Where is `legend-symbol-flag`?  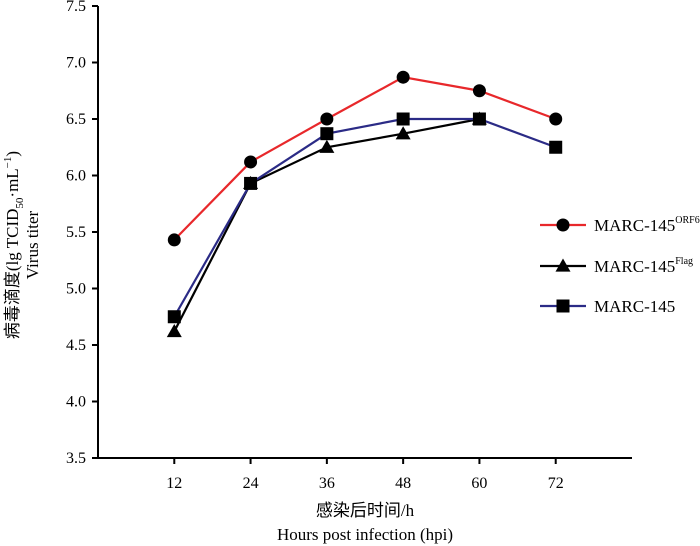
legend-symbol-flag is located at coordinates (563, 265).